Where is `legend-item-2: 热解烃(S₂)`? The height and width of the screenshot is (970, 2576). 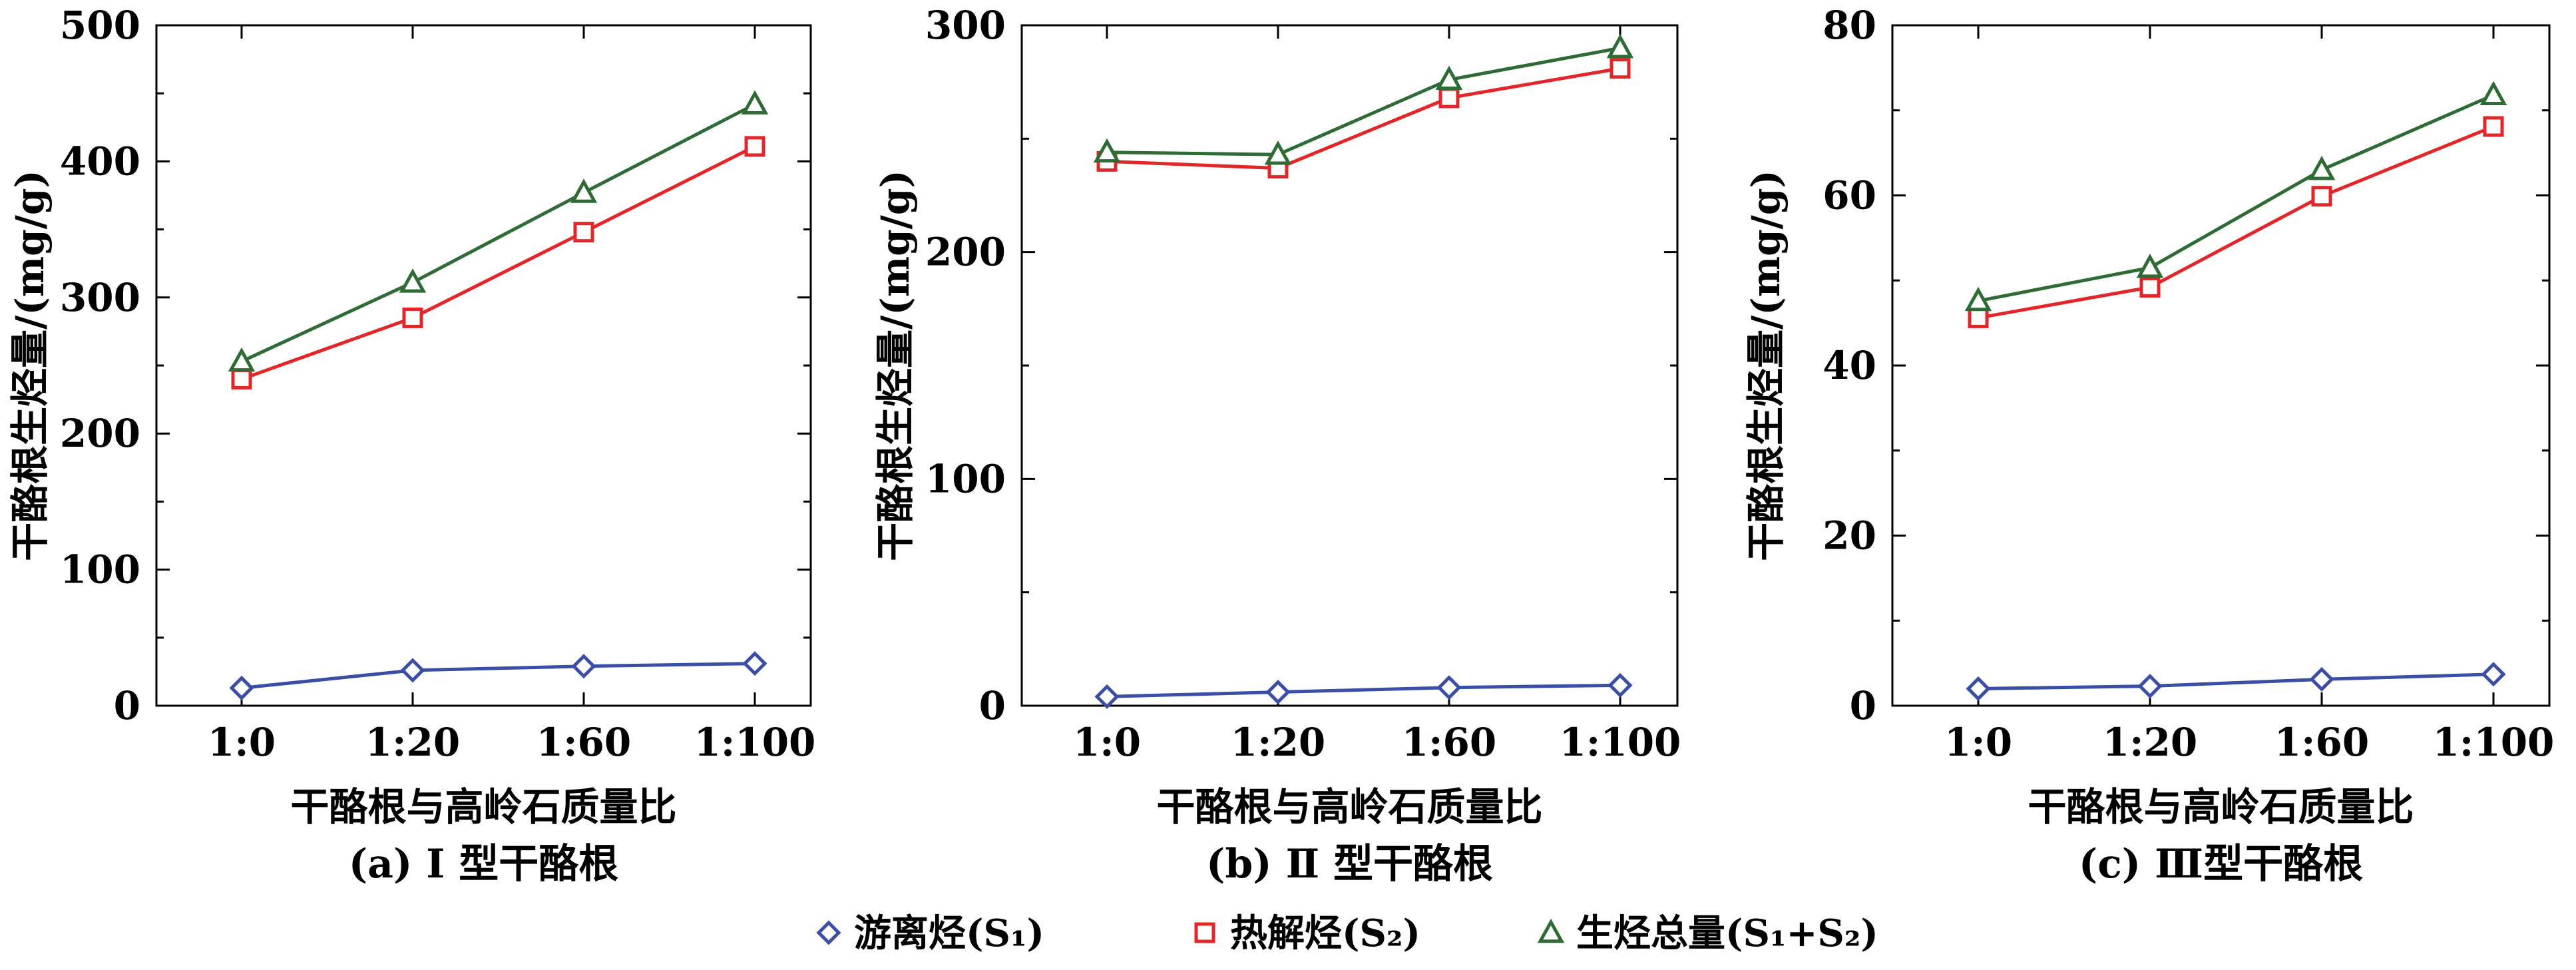 legend-item-2: 热解烃(S₂) is located at coordinates (1307, 933).